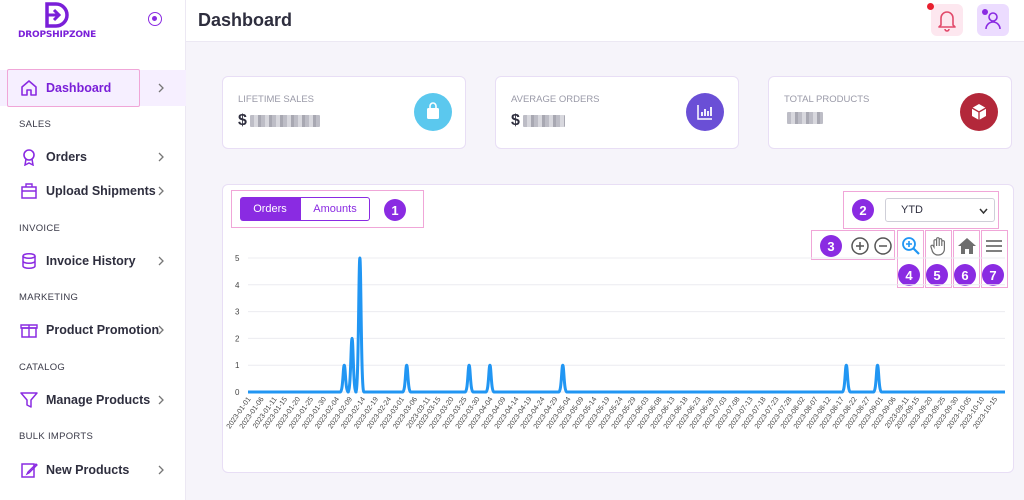 The image size is (1024, 500). I want to click on page-title: Dashboard, so click(245, 20).